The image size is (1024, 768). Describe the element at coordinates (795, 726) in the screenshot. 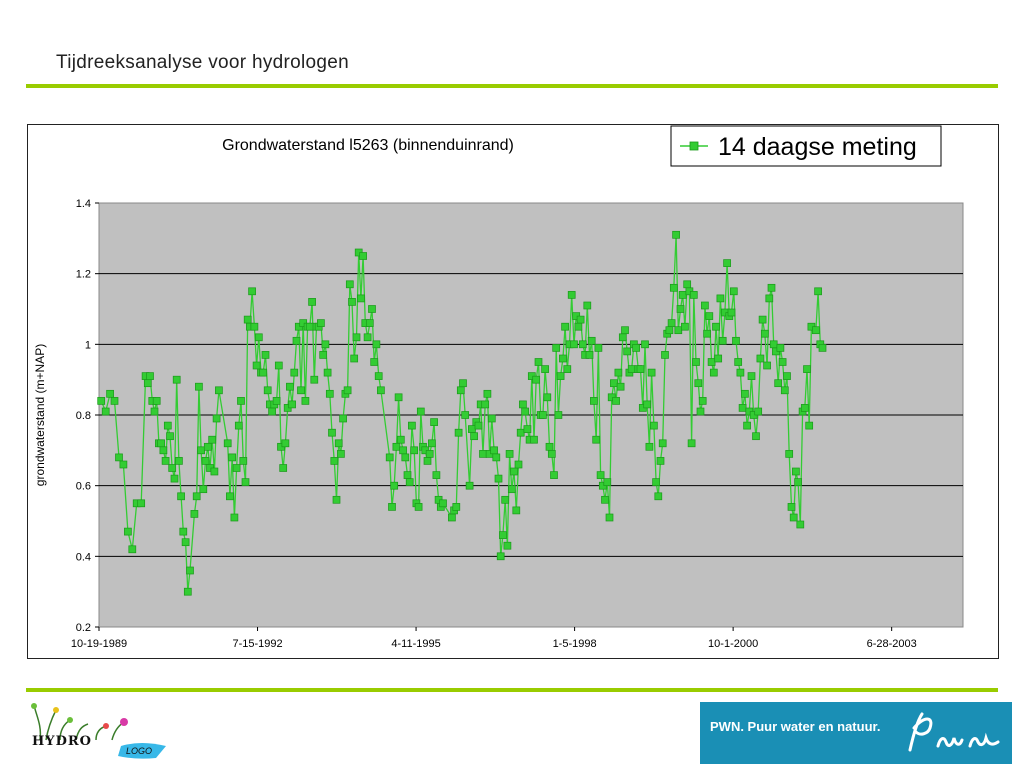

I see `pwn-tagline: PWN. Puur water en natuur.` at that location.